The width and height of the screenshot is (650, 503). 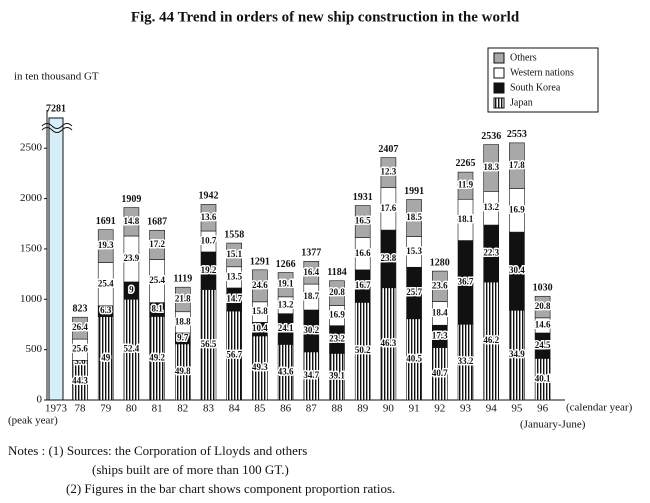 I want to click on x-tick-label: 93, so click(x=466, y=409).